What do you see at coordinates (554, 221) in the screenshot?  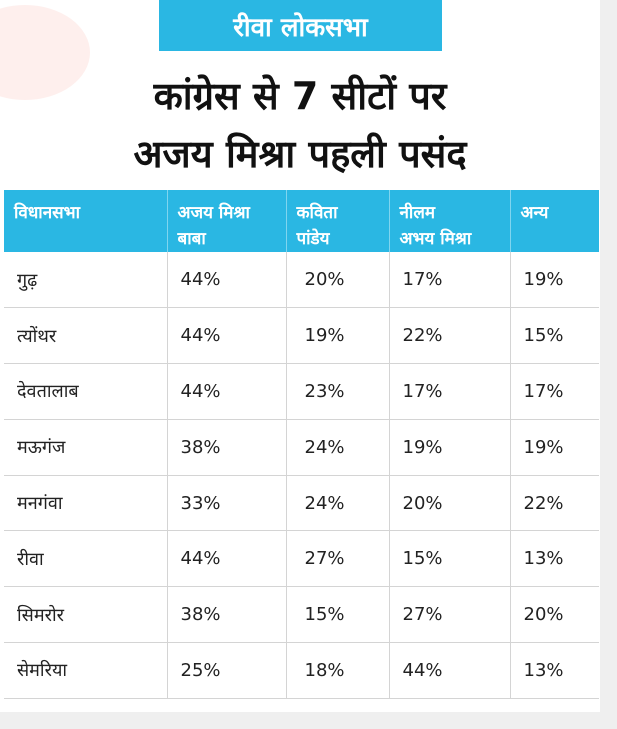 I see `header-others: अन्य` at bounding box center [554, 221].